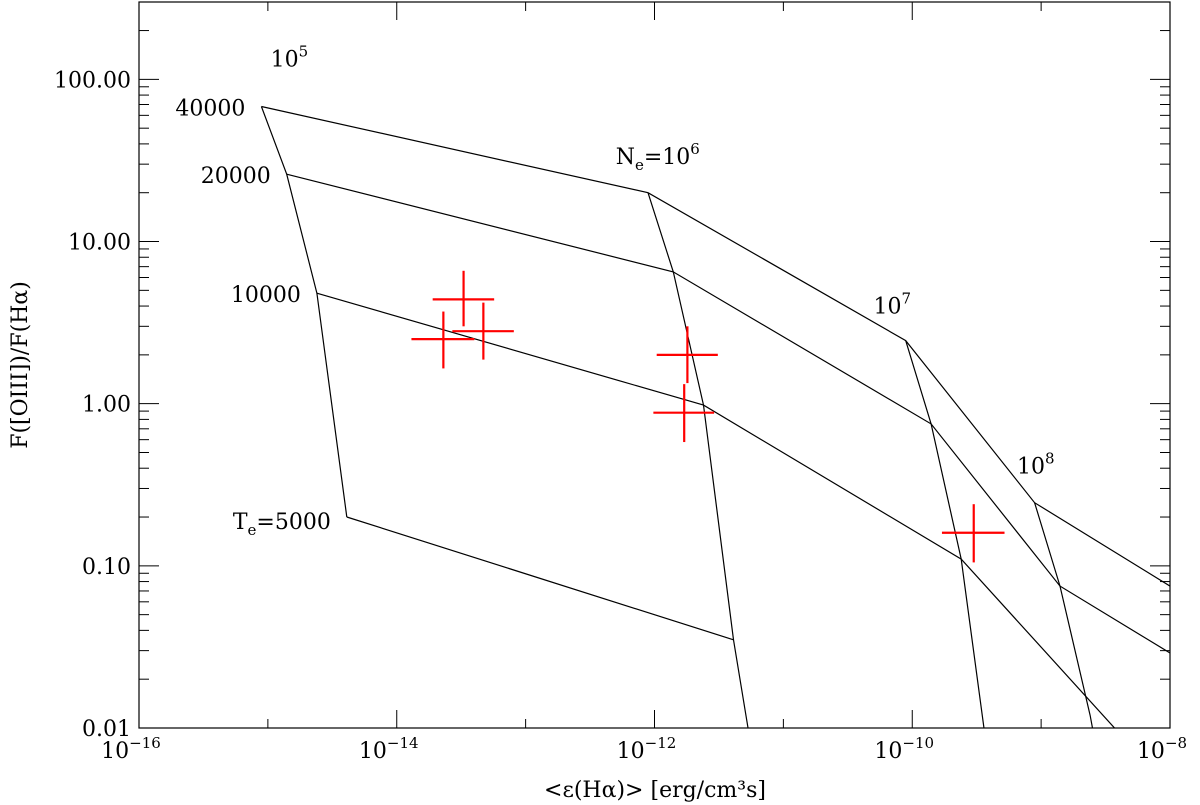 The image size is (1200, 805). I want to click on y-tick-label: 1.00, so click(106, 405).